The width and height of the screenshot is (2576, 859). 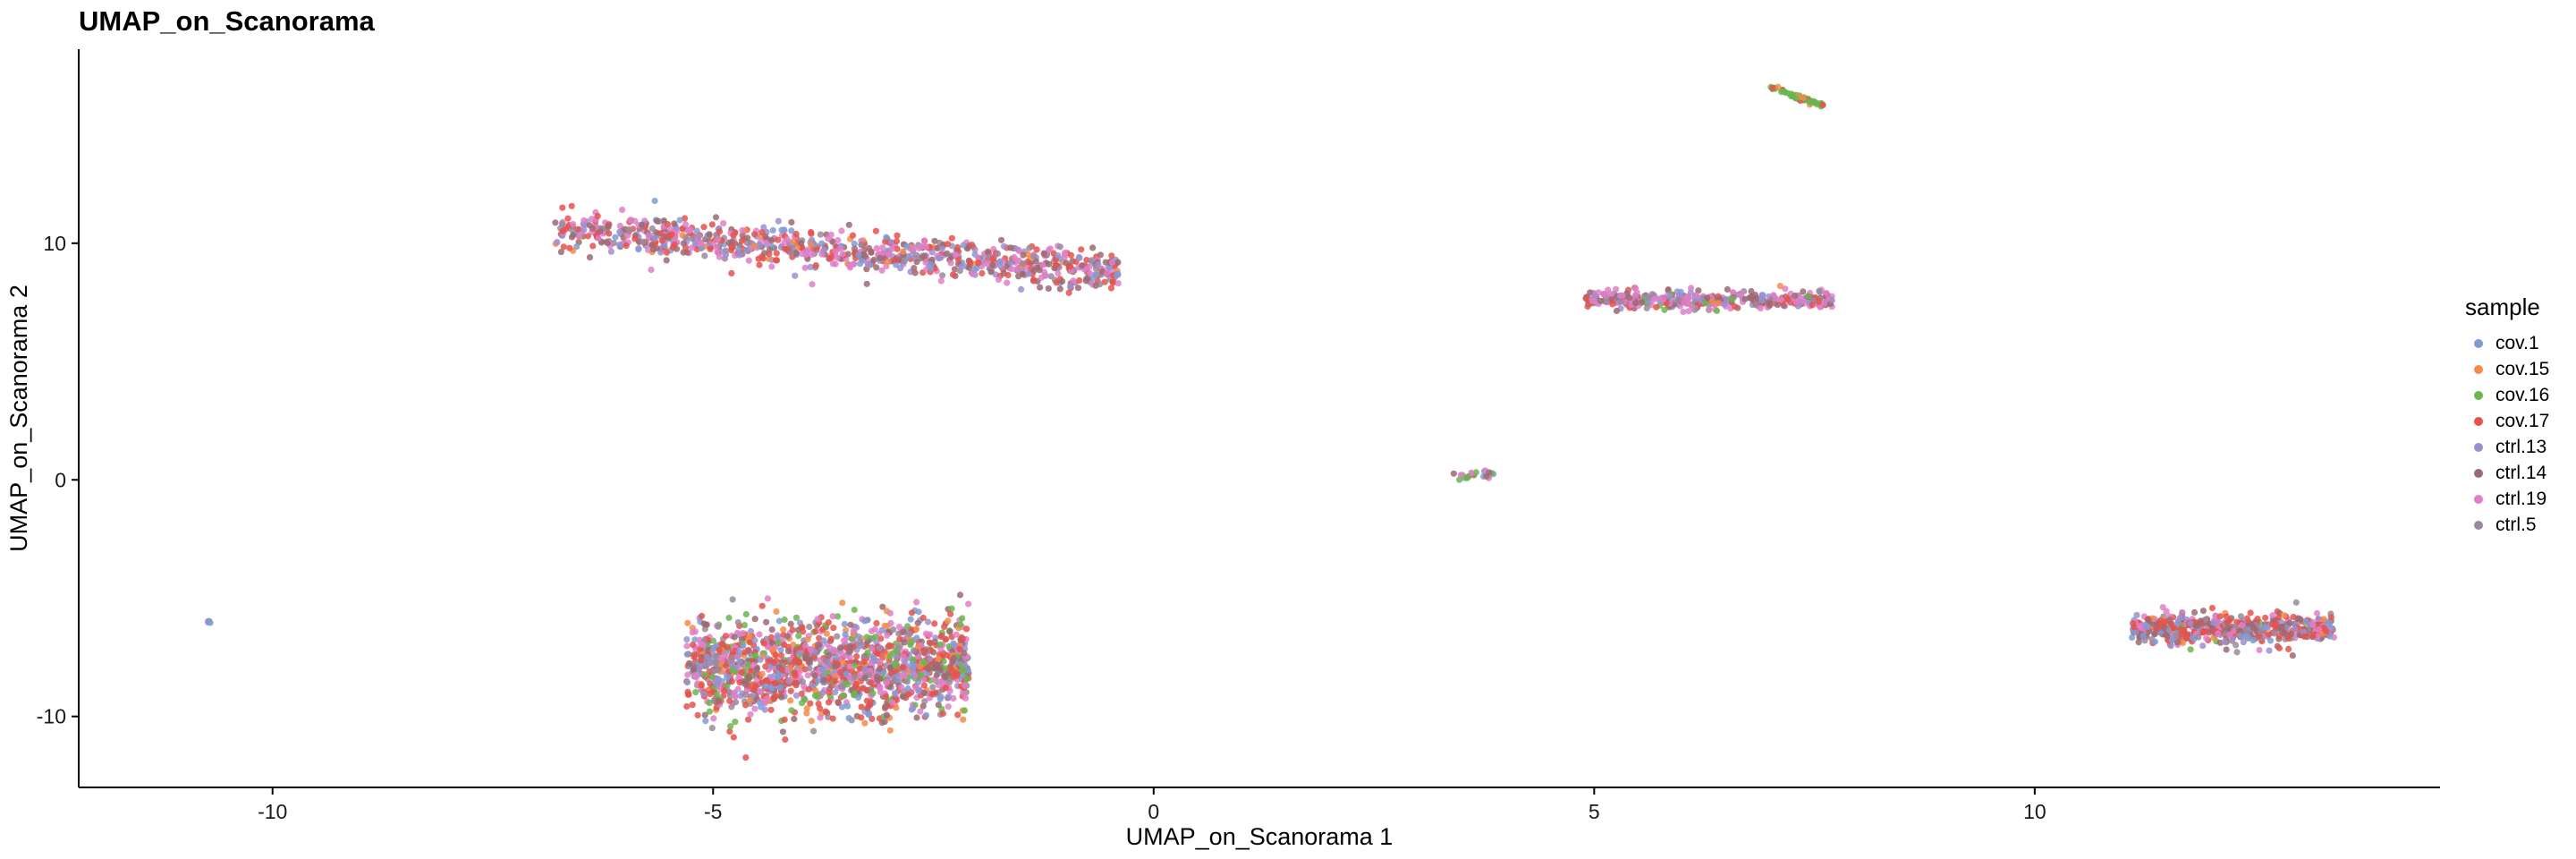 What do you see at coordinates (54, 243) in the screenshot?
I see `y-tick-label: 10` at bounding box center [54, 243].